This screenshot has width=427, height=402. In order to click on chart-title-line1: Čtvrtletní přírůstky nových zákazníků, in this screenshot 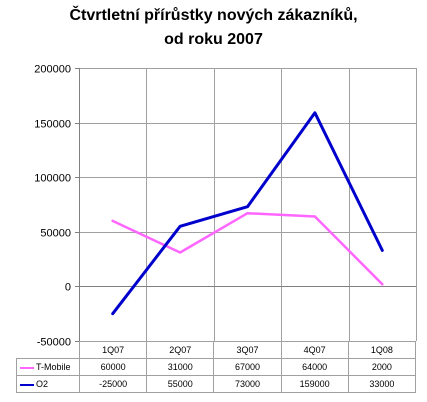, I will do `click(213, 15)`.